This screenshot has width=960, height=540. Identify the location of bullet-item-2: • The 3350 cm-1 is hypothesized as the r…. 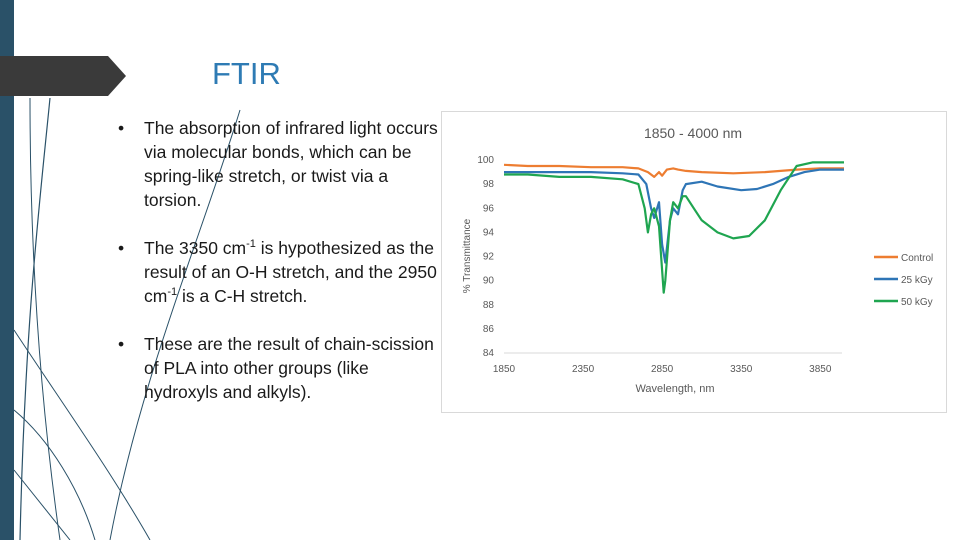
(278, 272).